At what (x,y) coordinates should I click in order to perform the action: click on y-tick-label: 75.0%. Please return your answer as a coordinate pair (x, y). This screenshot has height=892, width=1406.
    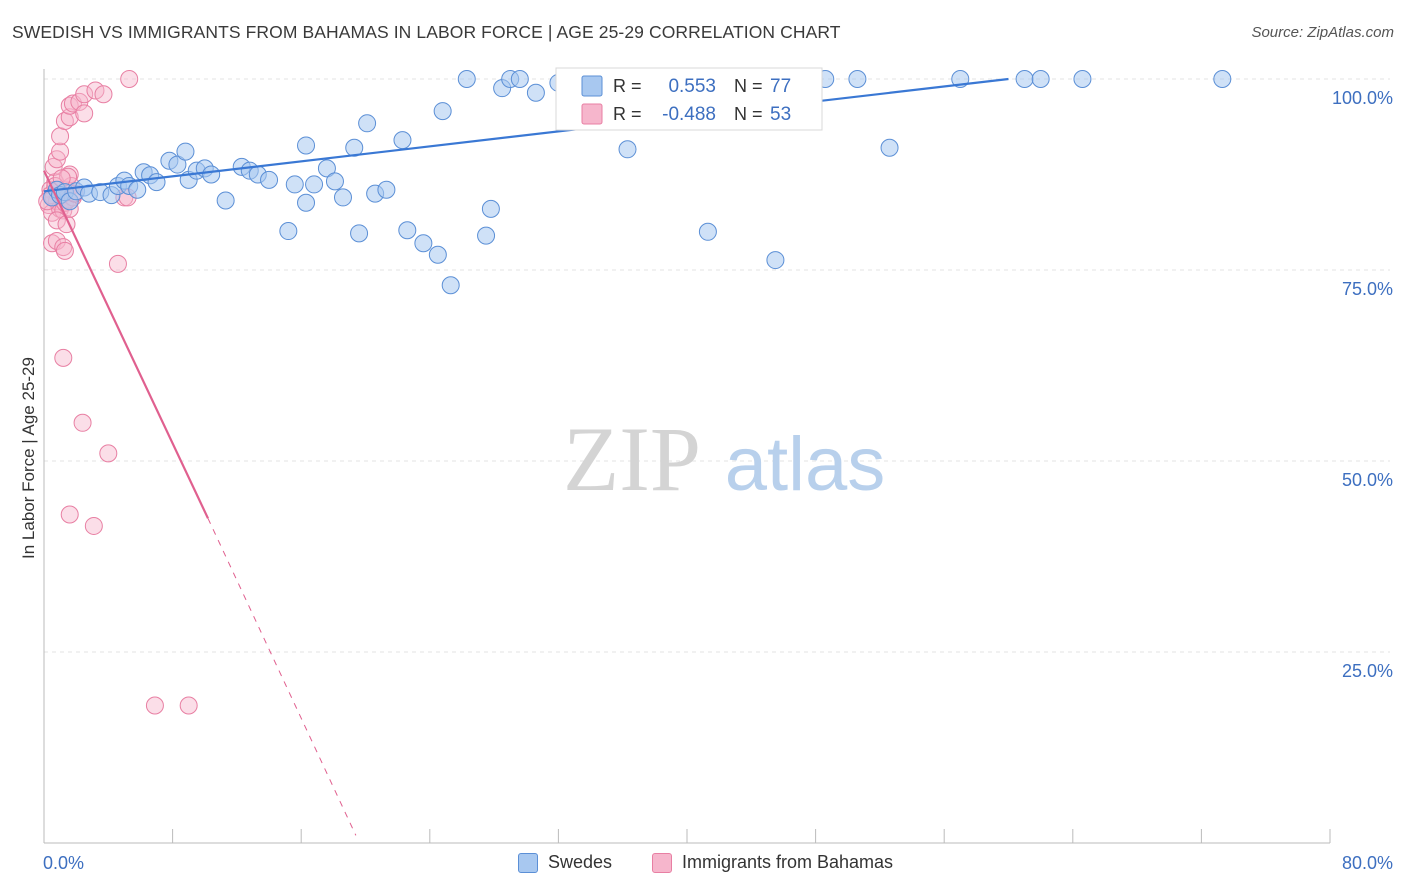
    Looking at the image, I should click on (1367, 289).